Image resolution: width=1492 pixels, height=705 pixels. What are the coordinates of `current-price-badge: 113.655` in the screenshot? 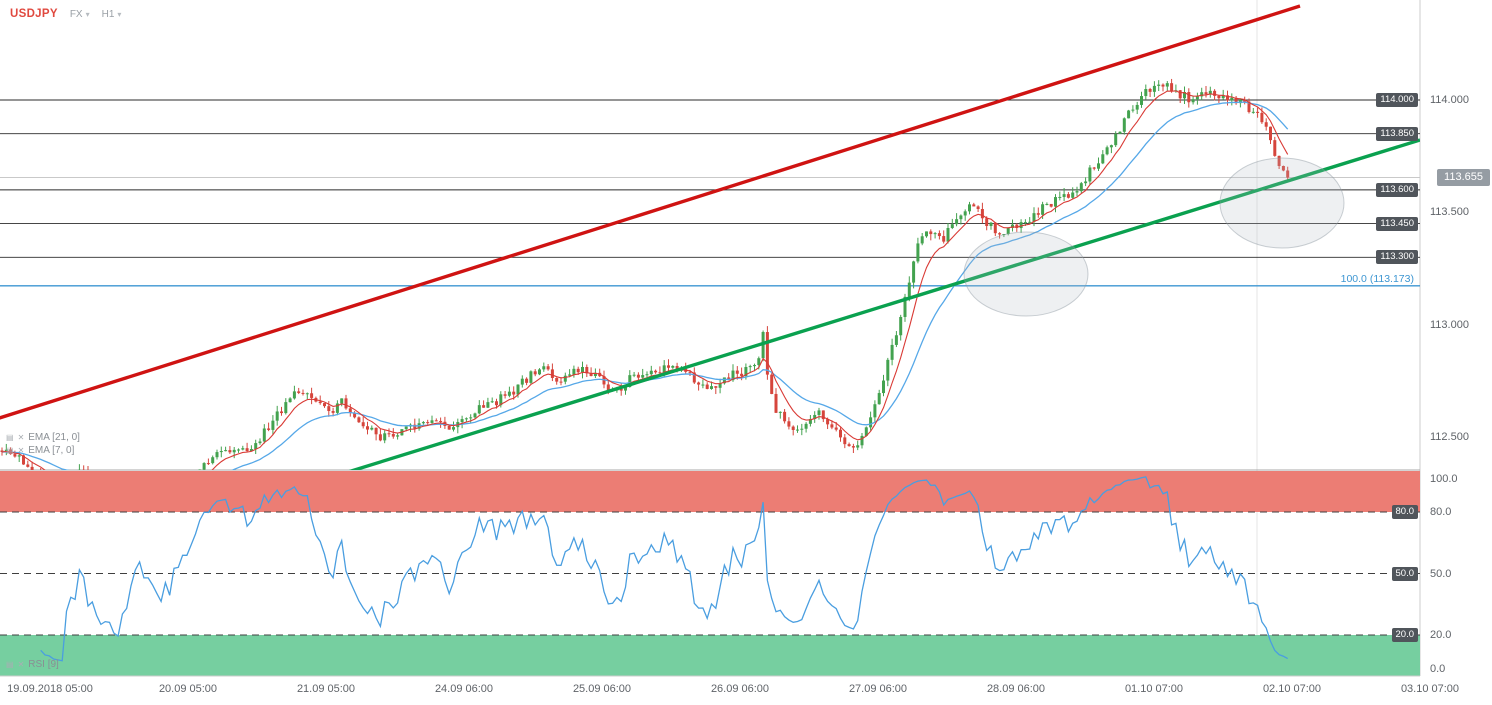 It's located at (1463, 177).